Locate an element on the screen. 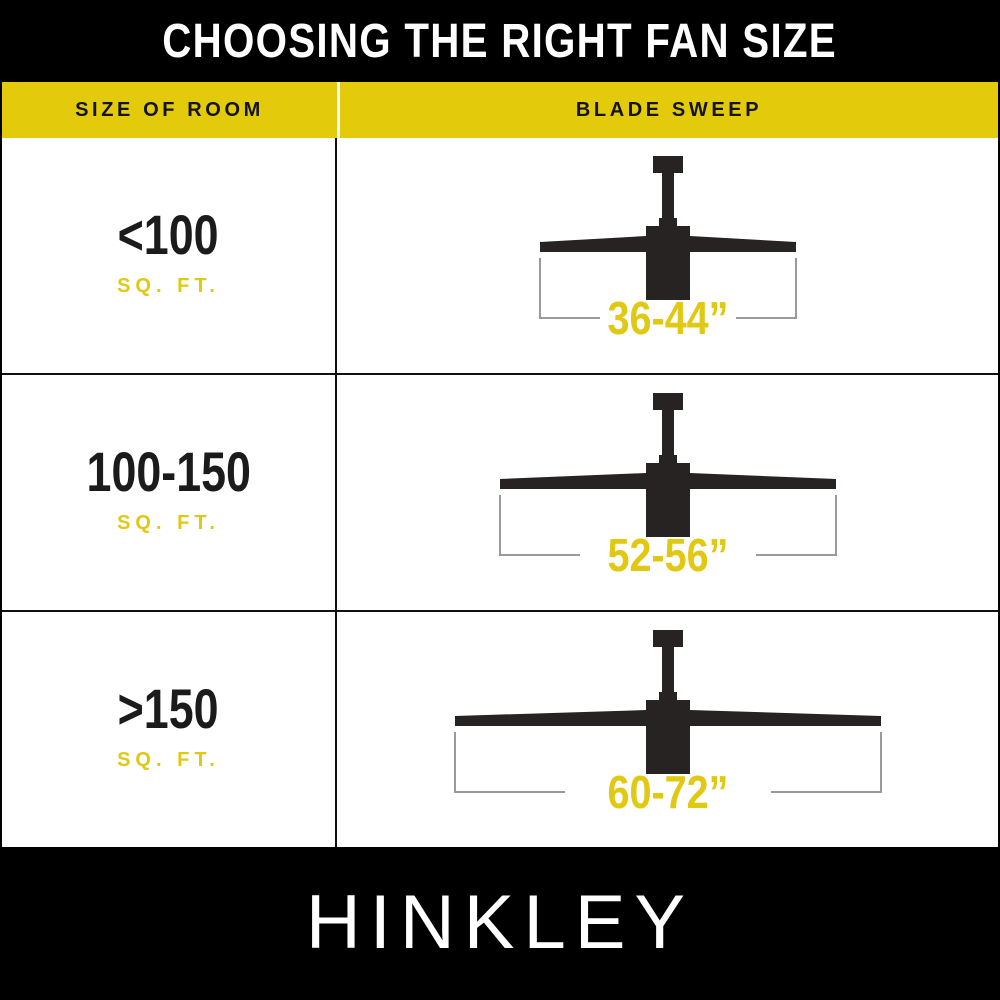  cell-room-size: <100 SQ. FT. is located at coordinates (169, 255).